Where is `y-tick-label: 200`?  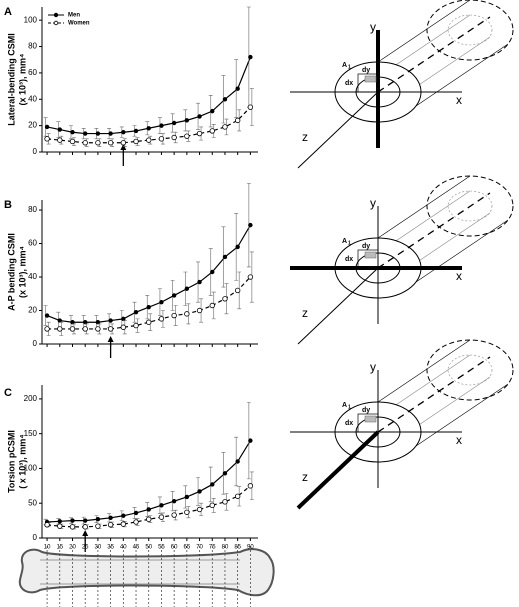
y-tick-label: 200 is located at coordinates (31, 398).